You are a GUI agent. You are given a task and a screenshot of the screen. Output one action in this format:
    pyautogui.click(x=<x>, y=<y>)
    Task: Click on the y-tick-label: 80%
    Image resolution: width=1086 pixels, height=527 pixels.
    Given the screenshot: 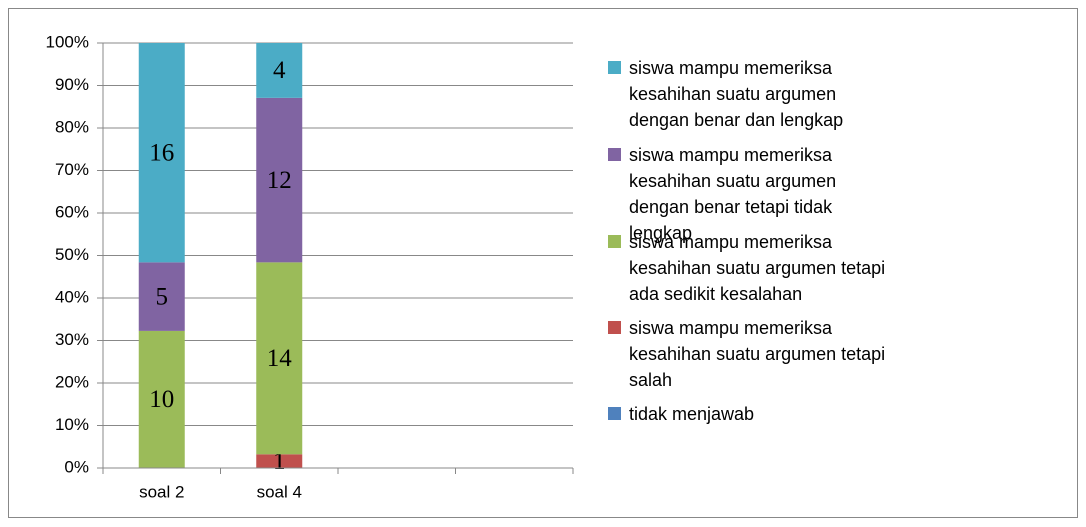 What is the action you would take?
    pyautogui.click(x=72, y=126)
    